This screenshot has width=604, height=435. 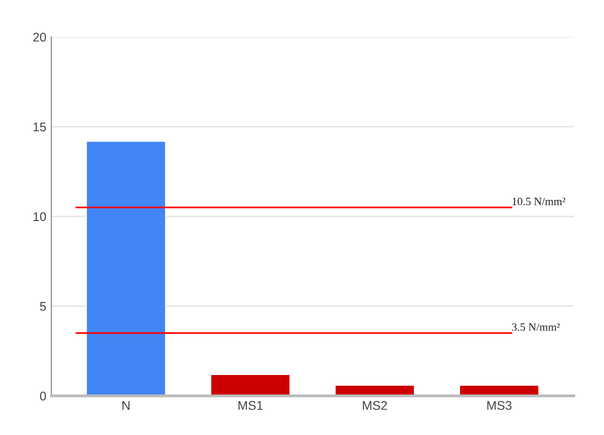 I want to click on ref-line-label: 10.5 N/mm², so click(x=539, y=202).